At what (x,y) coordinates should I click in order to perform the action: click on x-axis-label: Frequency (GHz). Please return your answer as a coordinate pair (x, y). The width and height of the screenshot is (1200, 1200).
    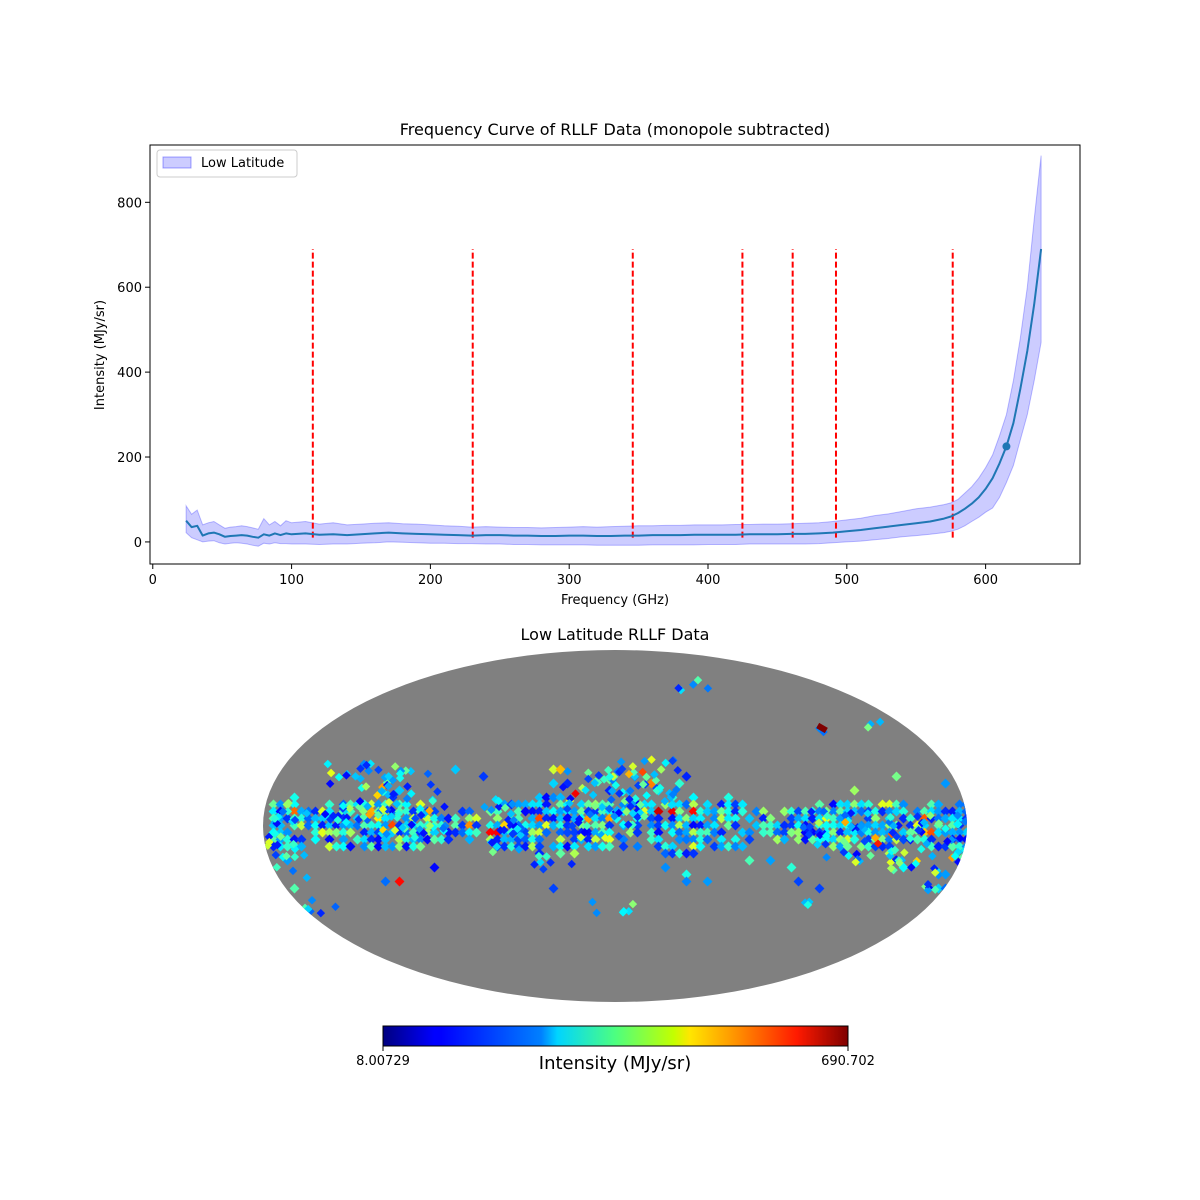
    Looking at the image, I should click on (615, 600).